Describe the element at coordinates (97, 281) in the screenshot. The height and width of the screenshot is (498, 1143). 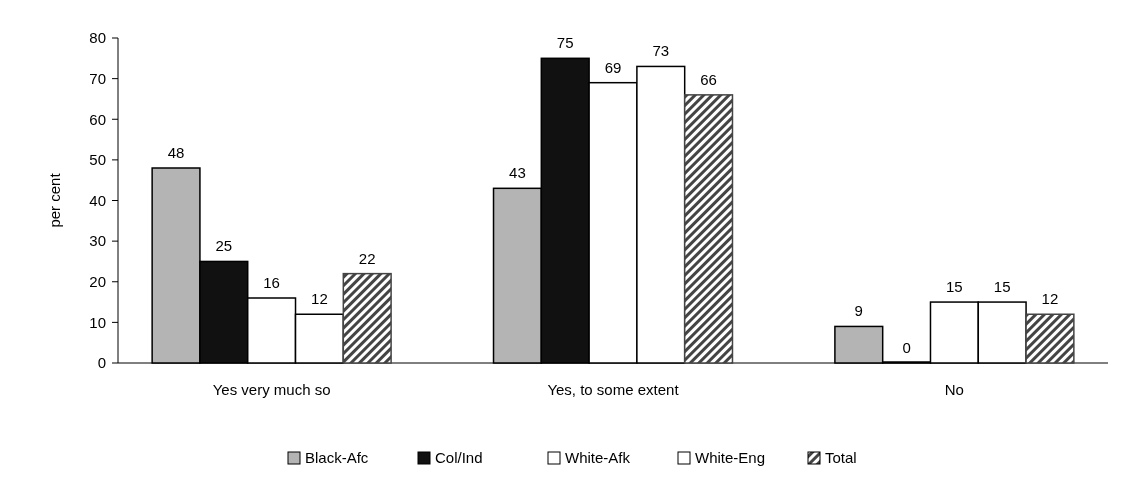
I see `y-tick-label: 20` at that location.